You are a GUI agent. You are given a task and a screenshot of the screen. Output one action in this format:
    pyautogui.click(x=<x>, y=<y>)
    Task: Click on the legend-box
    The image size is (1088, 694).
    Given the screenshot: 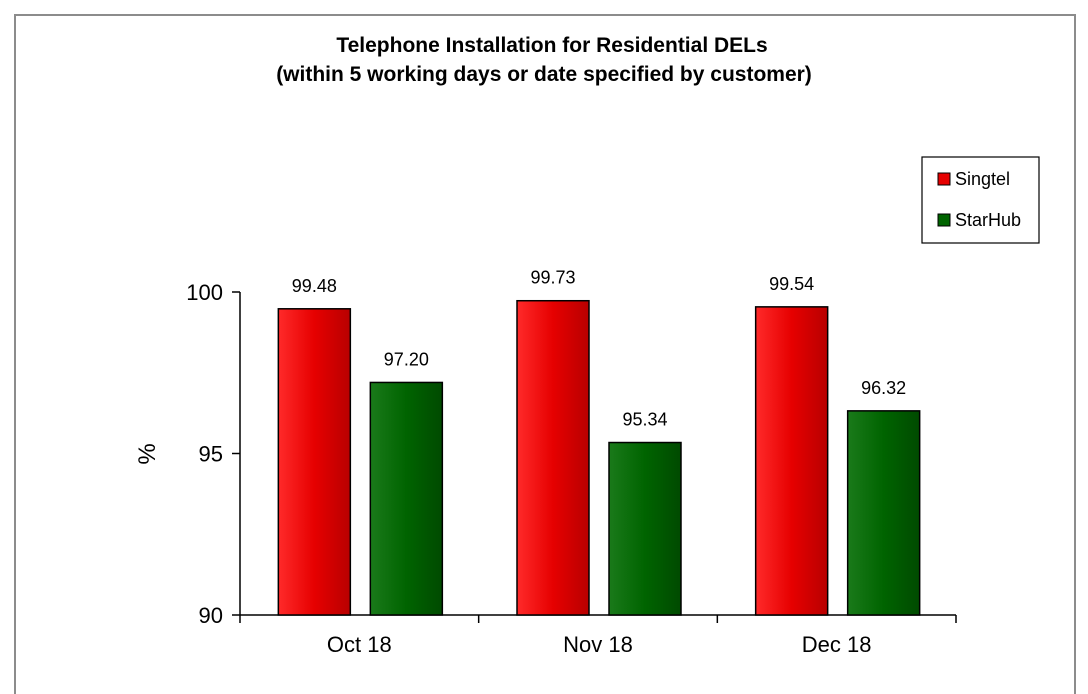 What is the action you would take?
    pyautogui.click(x=980, y=200)
    